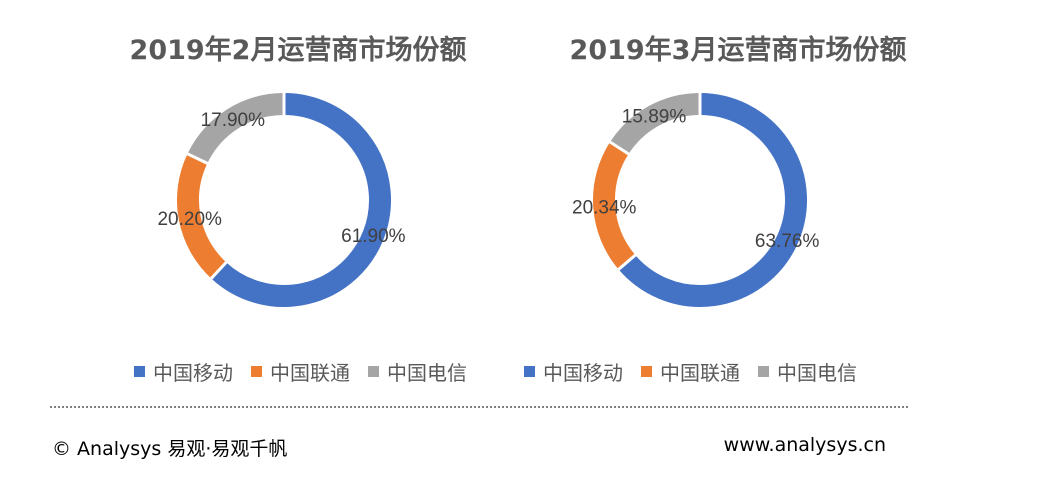 This screenshot has height=483, width=1042. What do you see at coordinates (804, 445) in the screenshot?
I see `website-text: www.analysys.cn` at bounding box center [804, 445].